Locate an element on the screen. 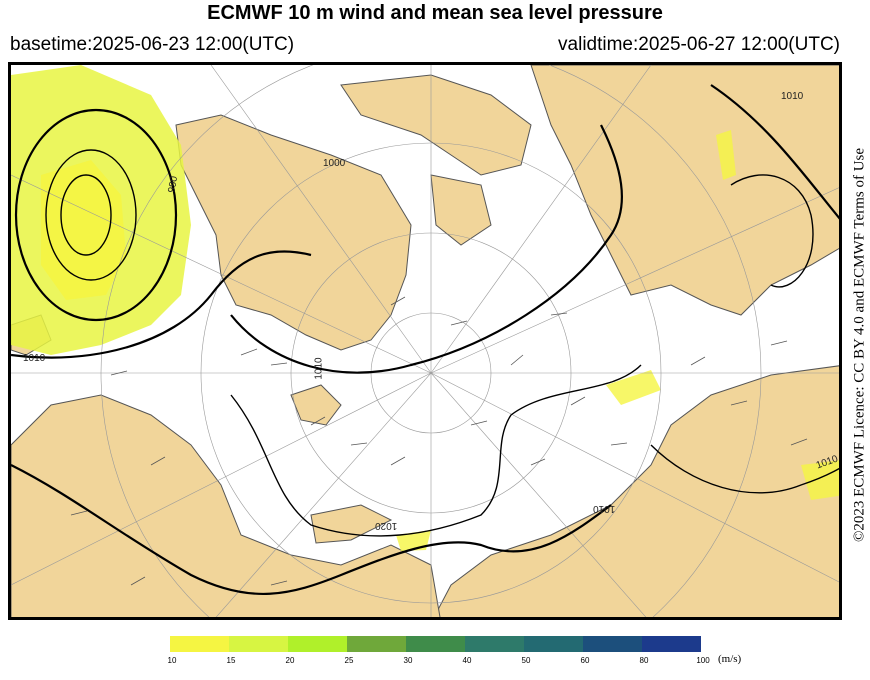 This screenshot has height=680, width=870. isobar-label-1010-south: 1010 is located at coordinates (604, 508).